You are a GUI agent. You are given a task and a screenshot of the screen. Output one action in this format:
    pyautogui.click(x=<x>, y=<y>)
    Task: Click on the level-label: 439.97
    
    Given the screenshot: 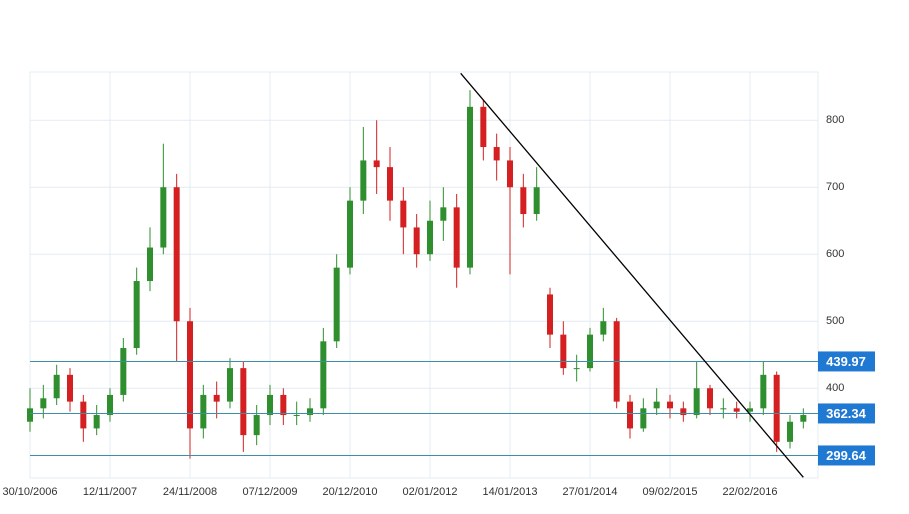 What is the action you would take?
    pyautogui.click(x=846, y=361)
    